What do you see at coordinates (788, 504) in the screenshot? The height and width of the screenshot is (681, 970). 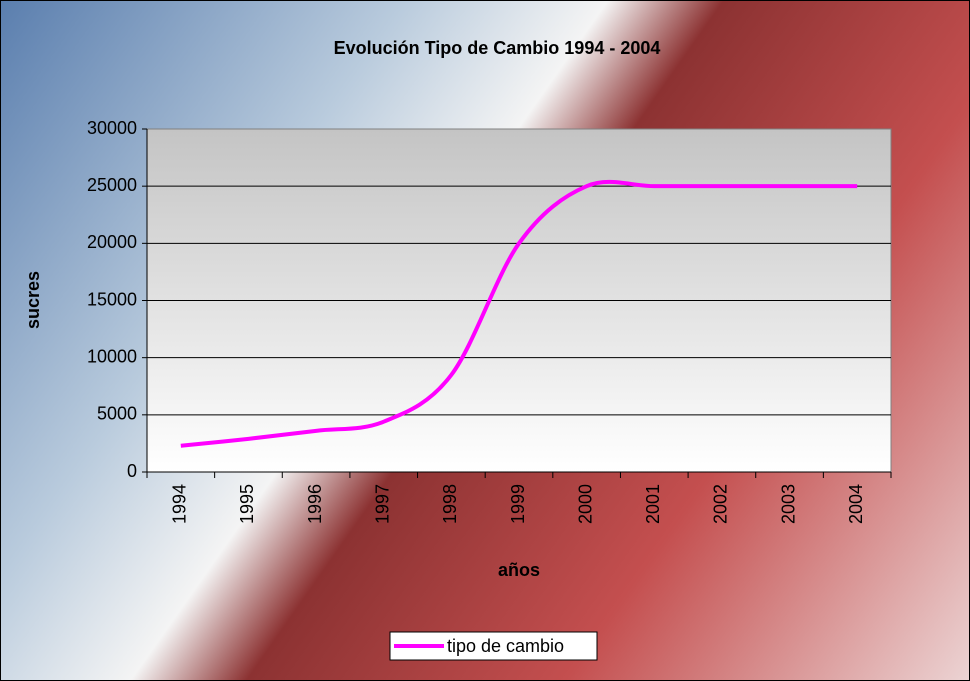 I see `x-tick-label: 2003` at bounding box center [788, 504].